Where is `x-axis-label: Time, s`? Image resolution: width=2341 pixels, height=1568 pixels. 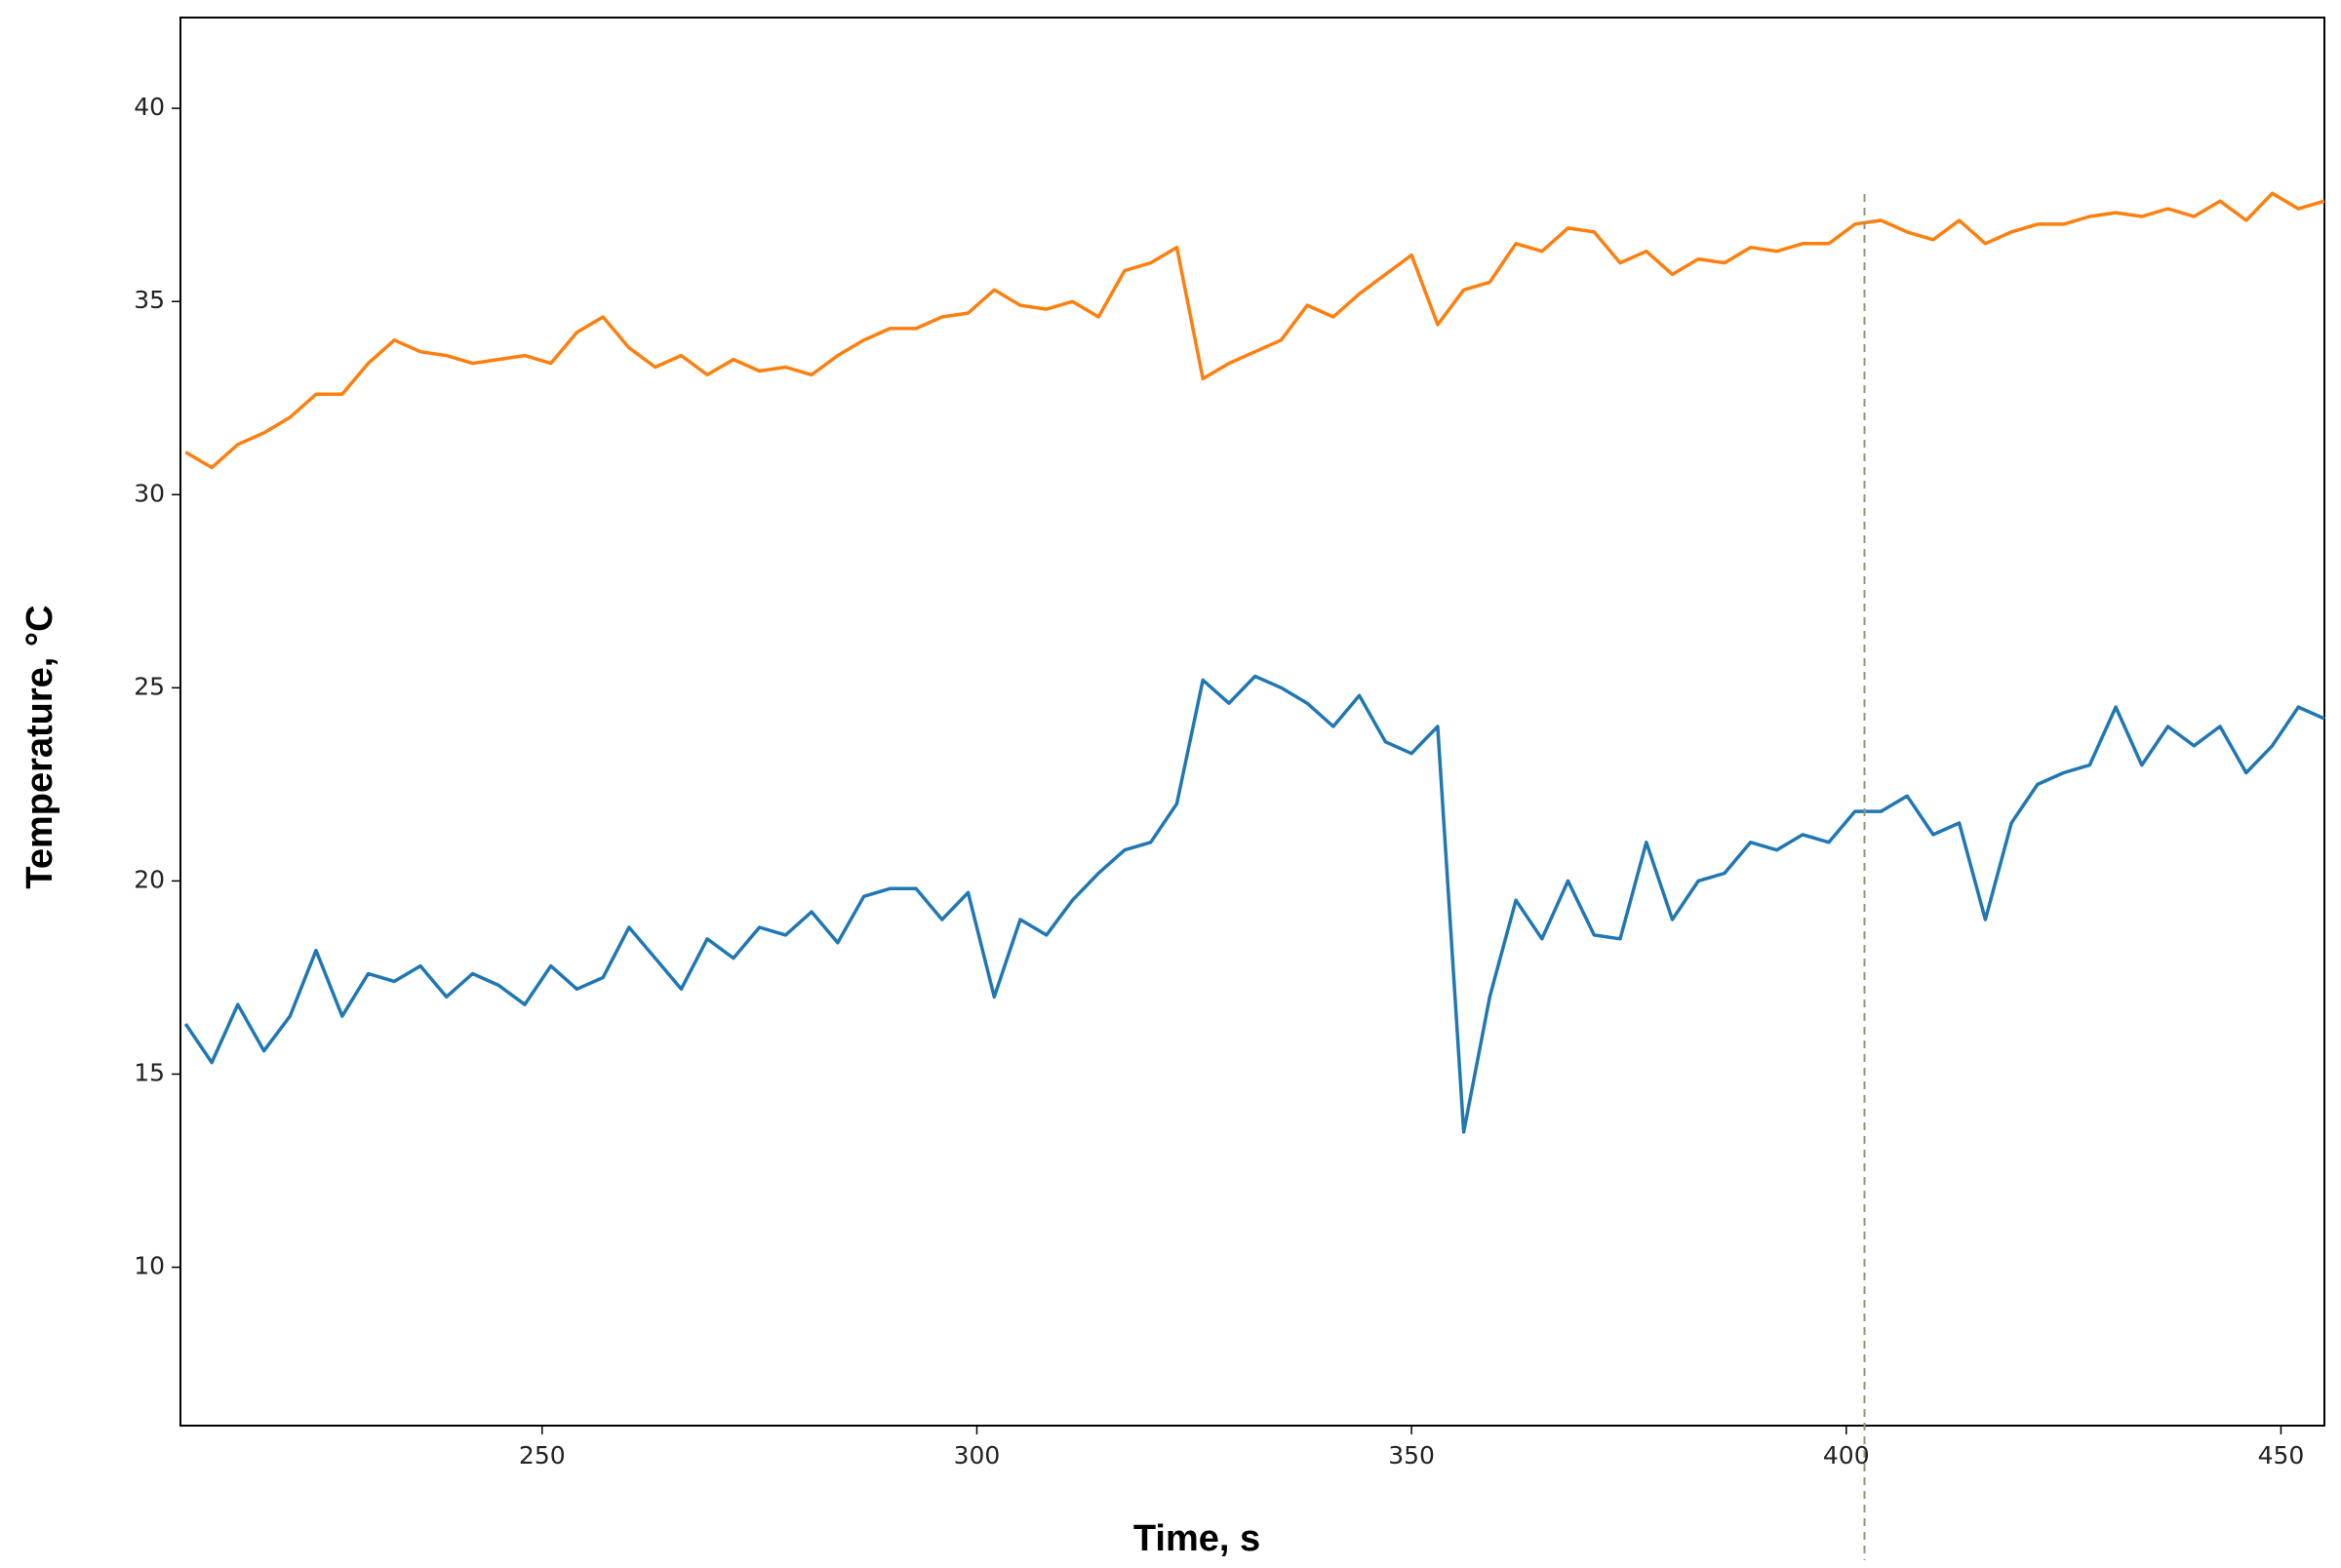
x-axis-label: Time, s is located at coordinates (1196, 1538).